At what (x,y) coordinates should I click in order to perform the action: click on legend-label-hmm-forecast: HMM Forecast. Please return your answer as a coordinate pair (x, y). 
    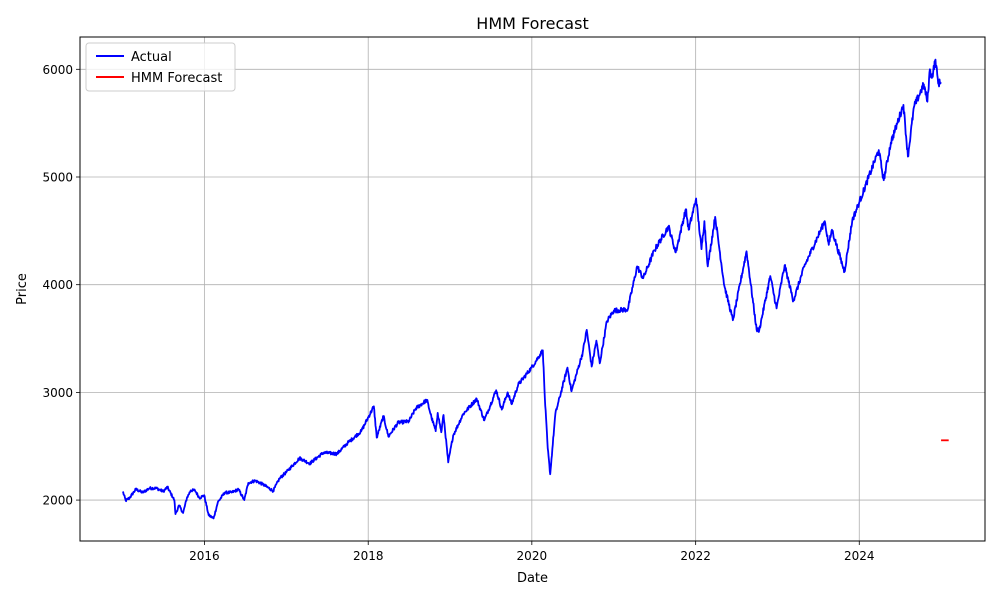
    Looking at the image, I should click on (176, 78).